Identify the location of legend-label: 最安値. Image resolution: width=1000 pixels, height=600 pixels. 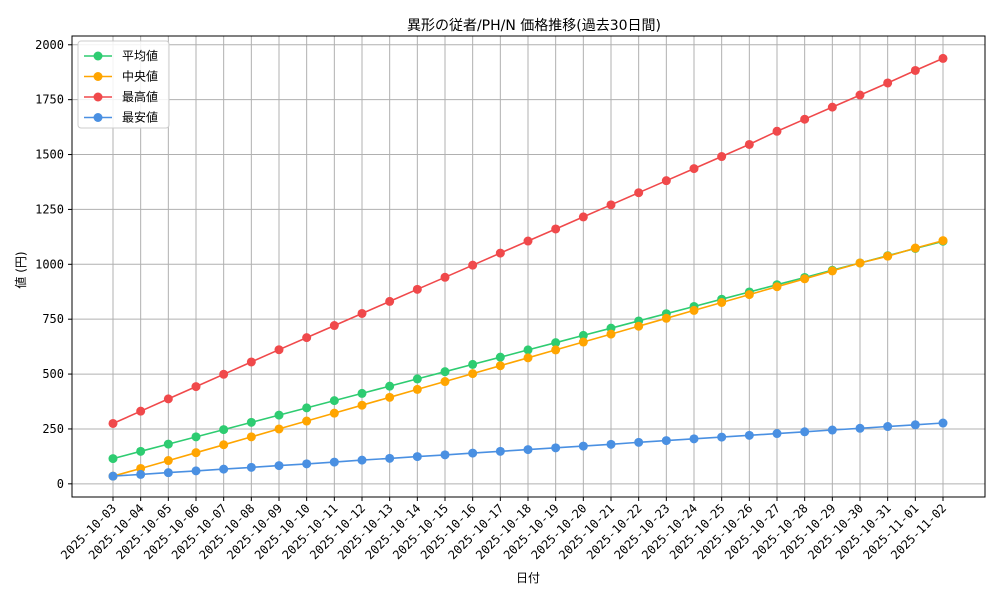
(140, 117).